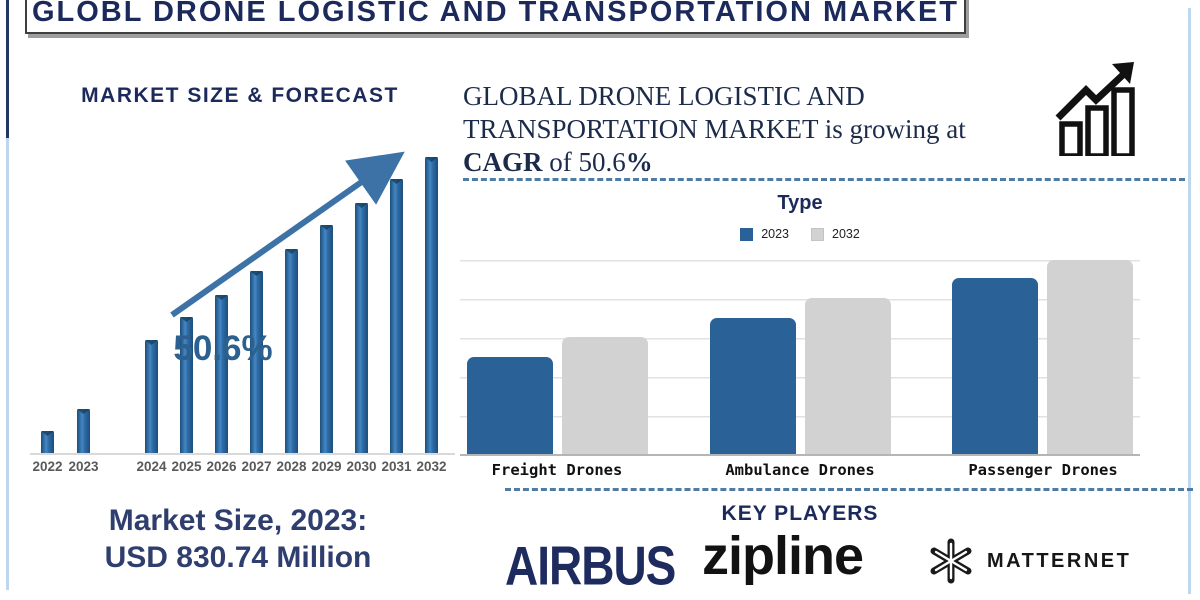 This screenshot has height=600, width=1200. Describe the element at coordinates (817, 234) in the screenshot. I see `legend-swatch-2032` at that location.